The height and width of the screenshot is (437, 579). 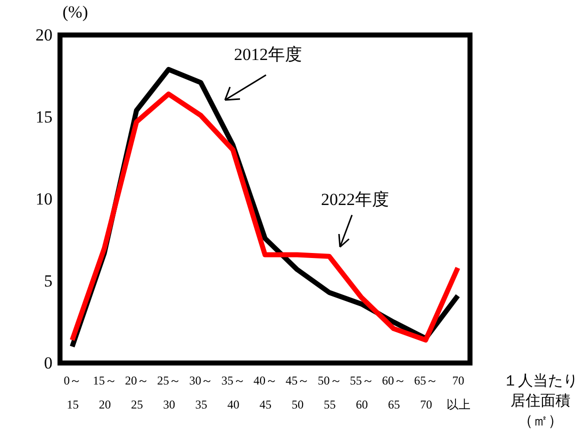 I want to click on y-tick-label: 15, so click(x=44, y=117).